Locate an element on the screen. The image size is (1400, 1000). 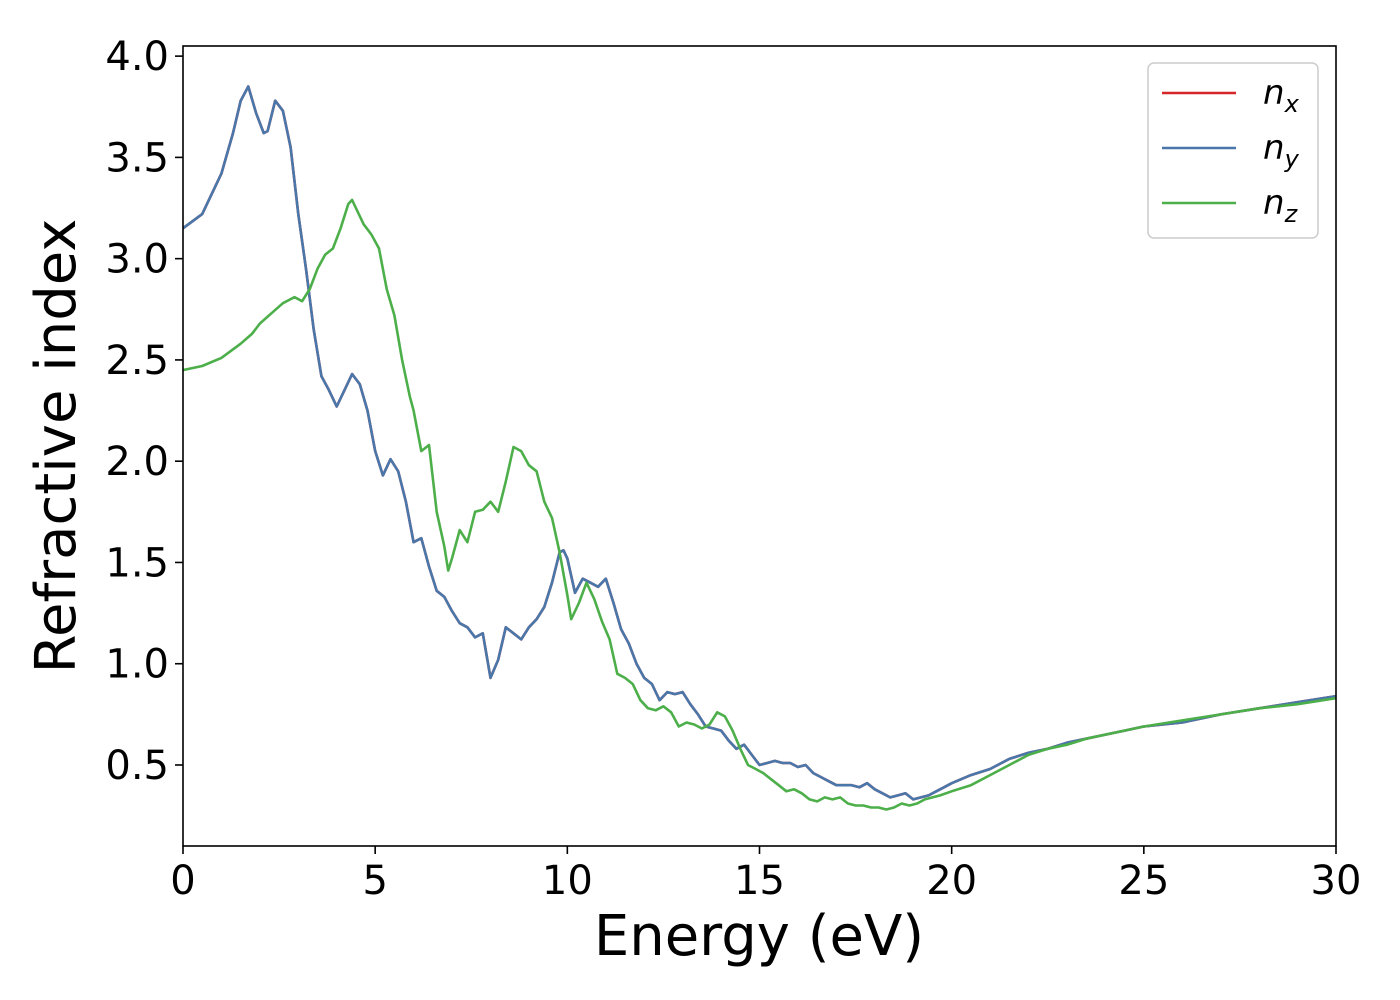
legend-label-n-z: nz is located at coordinates (1281, 205).